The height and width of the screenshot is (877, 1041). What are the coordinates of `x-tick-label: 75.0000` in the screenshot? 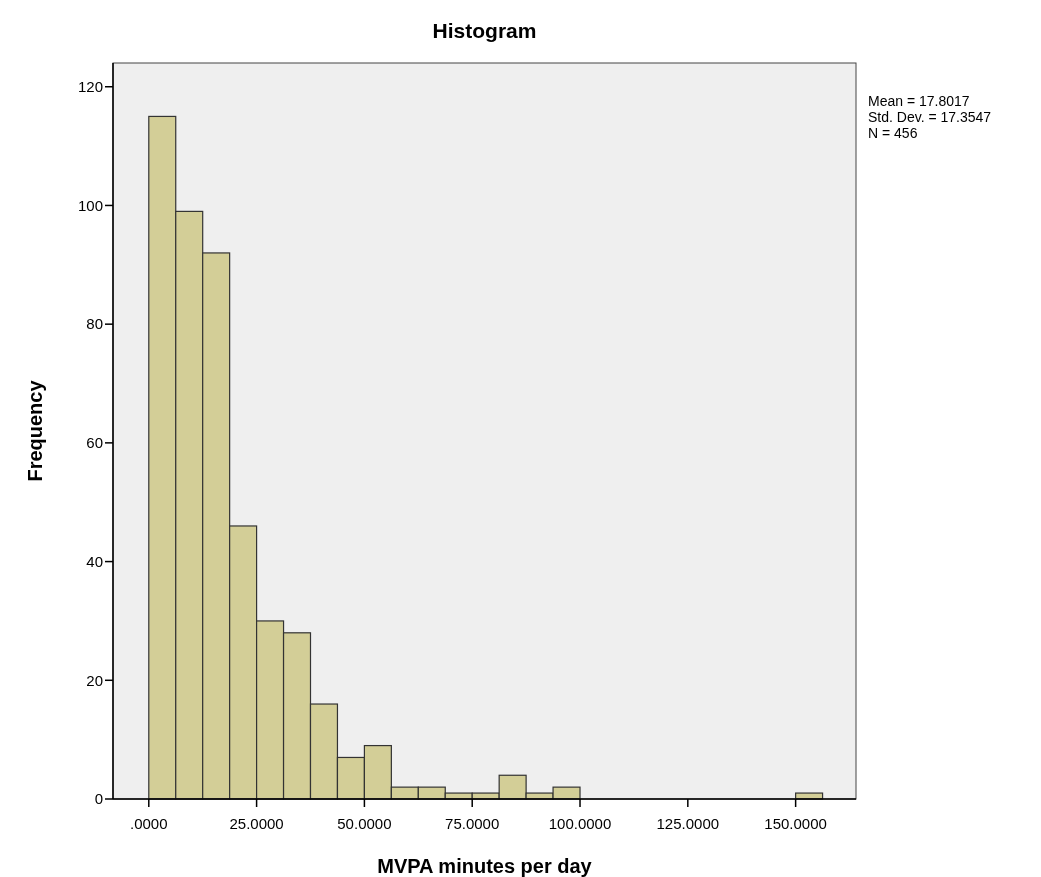 It's located at (472, 823).